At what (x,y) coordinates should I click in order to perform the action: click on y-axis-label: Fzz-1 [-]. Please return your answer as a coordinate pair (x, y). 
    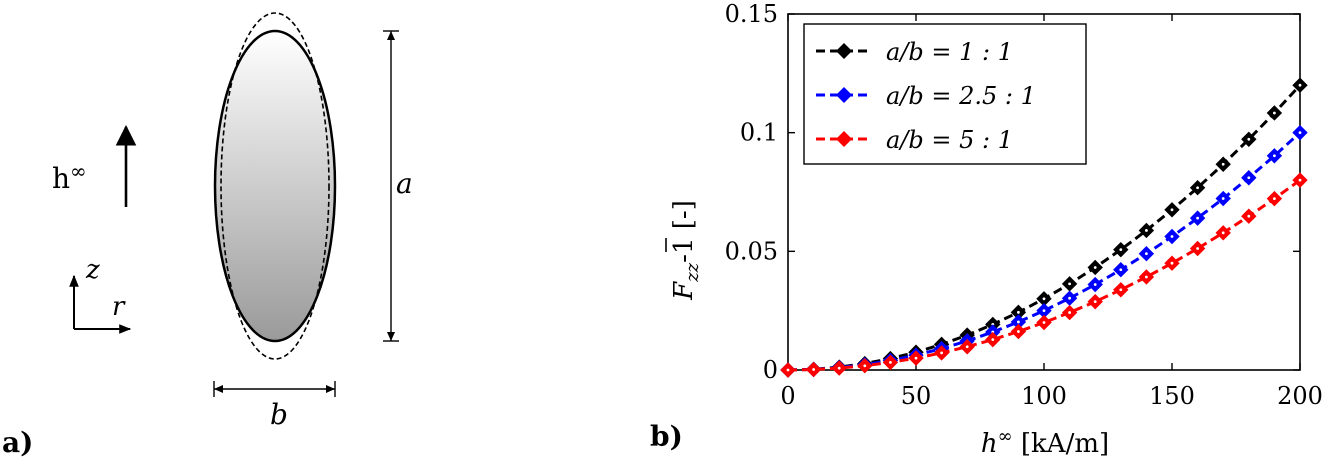
    Looking at the image, I should click on (686, 250).